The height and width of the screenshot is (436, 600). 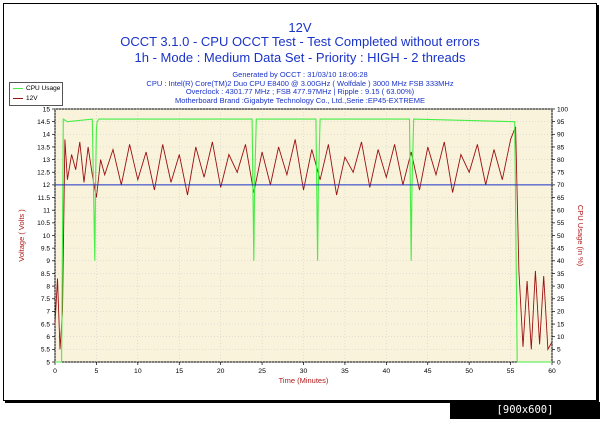 I want to click on y2-tick-label: 20, so click(x=561, y=312).